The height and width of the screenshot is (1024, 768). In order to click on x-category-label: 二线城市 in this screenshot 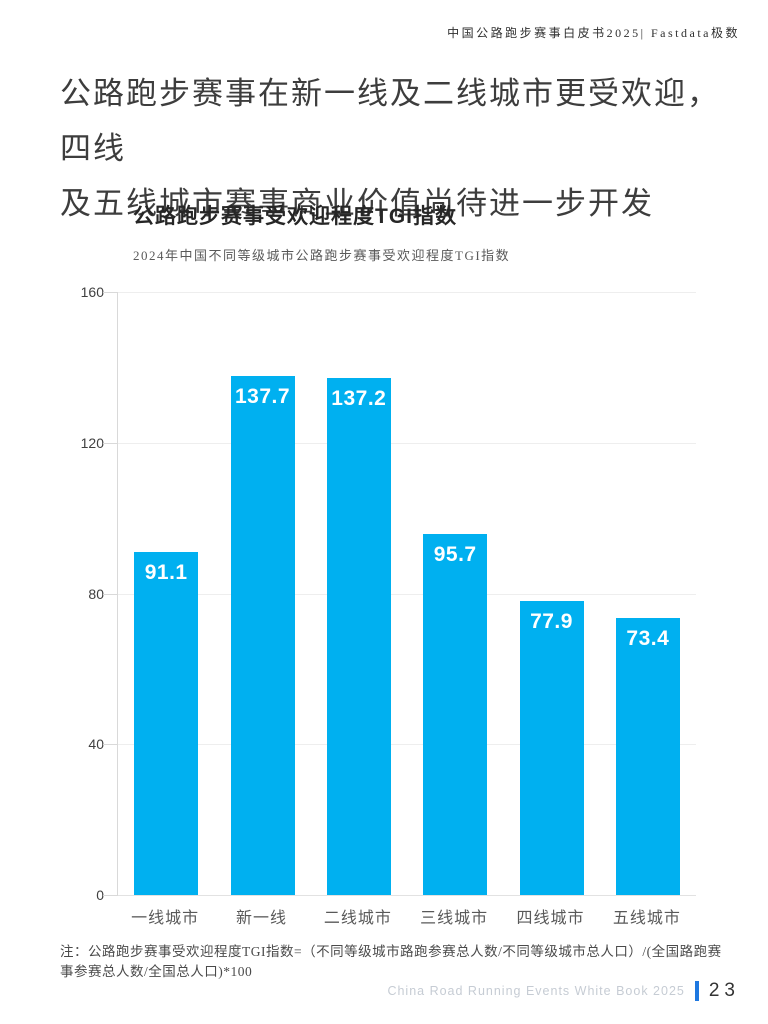, I will do `click(357, 918)`.